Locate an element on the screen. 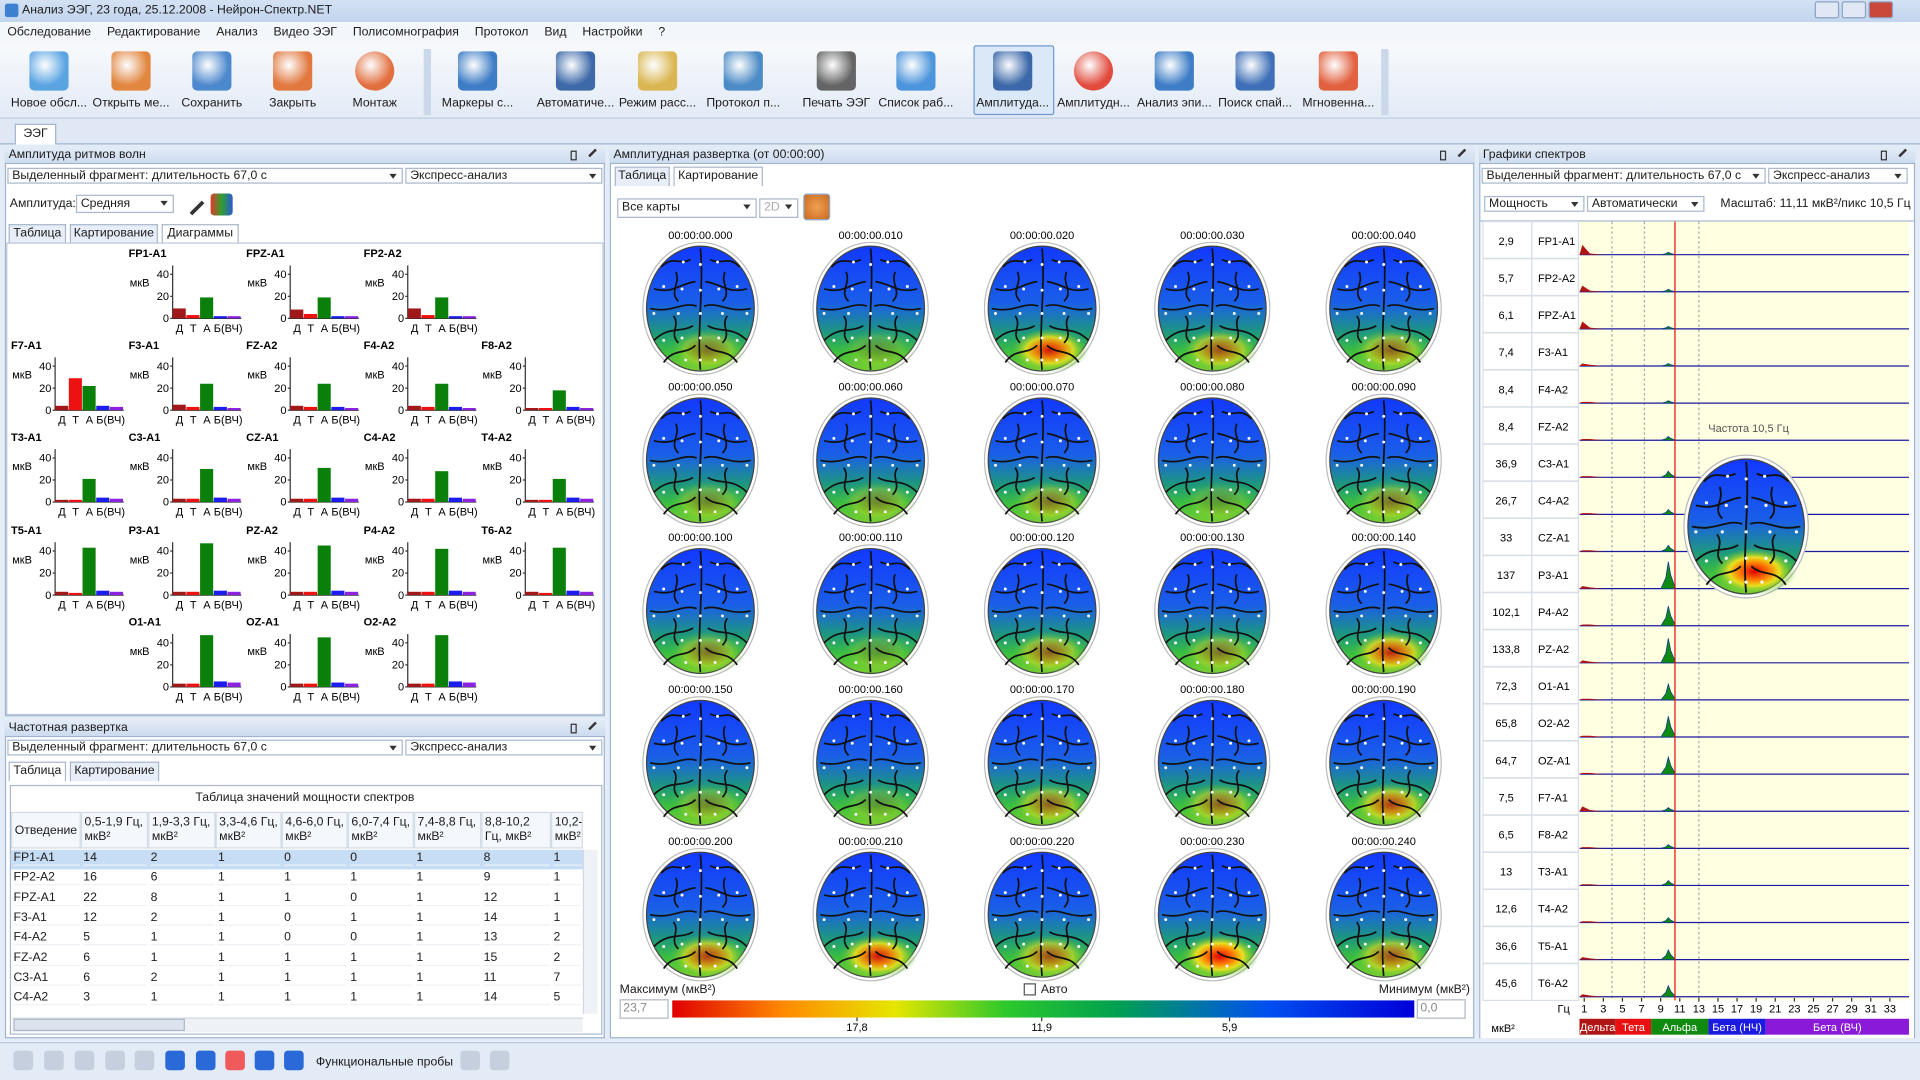 This screenshot has width=1920, height=1080. functional-tests: Функциональные пробы is located at coordinates (384, 1062).